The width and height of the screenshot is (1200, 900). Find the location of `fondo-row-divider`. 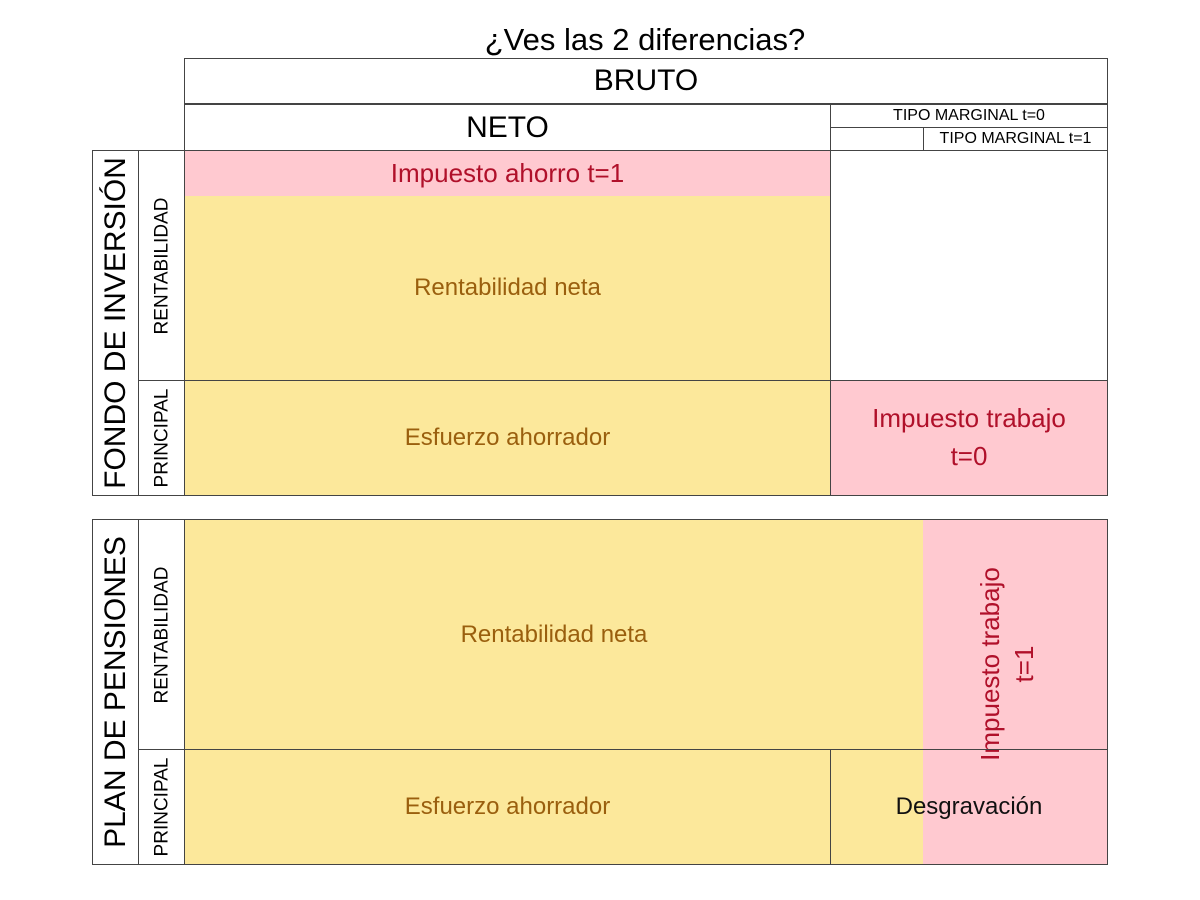

fondo-row-divider is located at coordinates (646, 380).